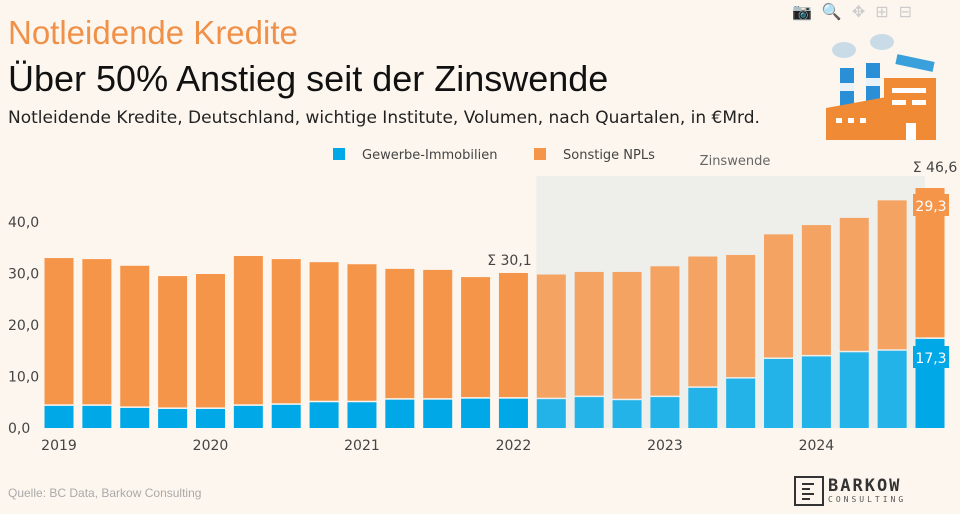  Describe the element at coordinates (735, 161) in the screenshot. I see `zinswende-label: Zinswende` at that location.